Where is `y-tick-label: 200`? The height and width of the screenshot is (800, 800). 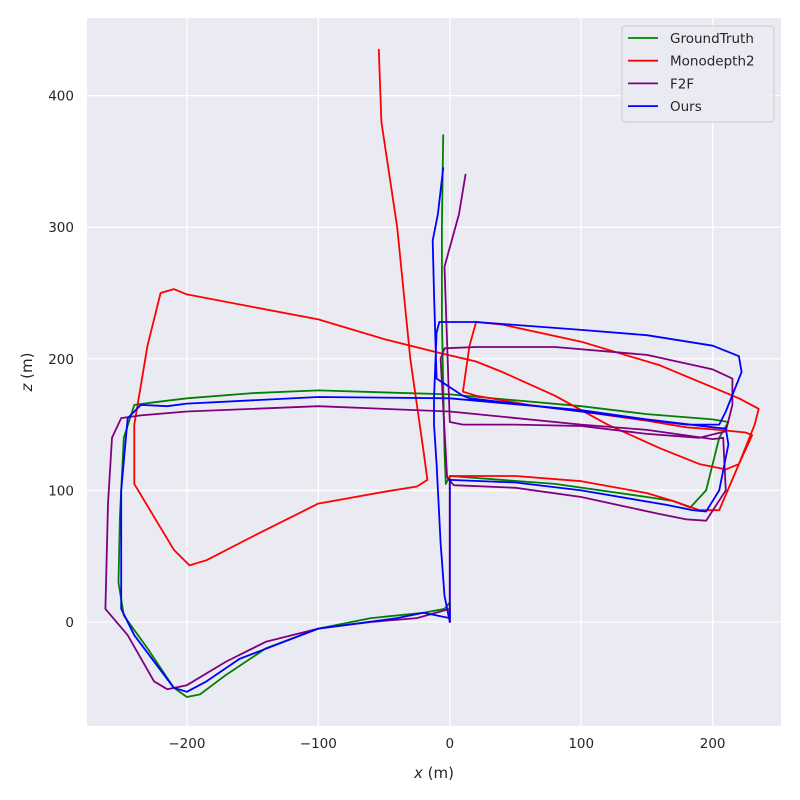 y-tick-label: 200 is located at coordinates (61, 360).